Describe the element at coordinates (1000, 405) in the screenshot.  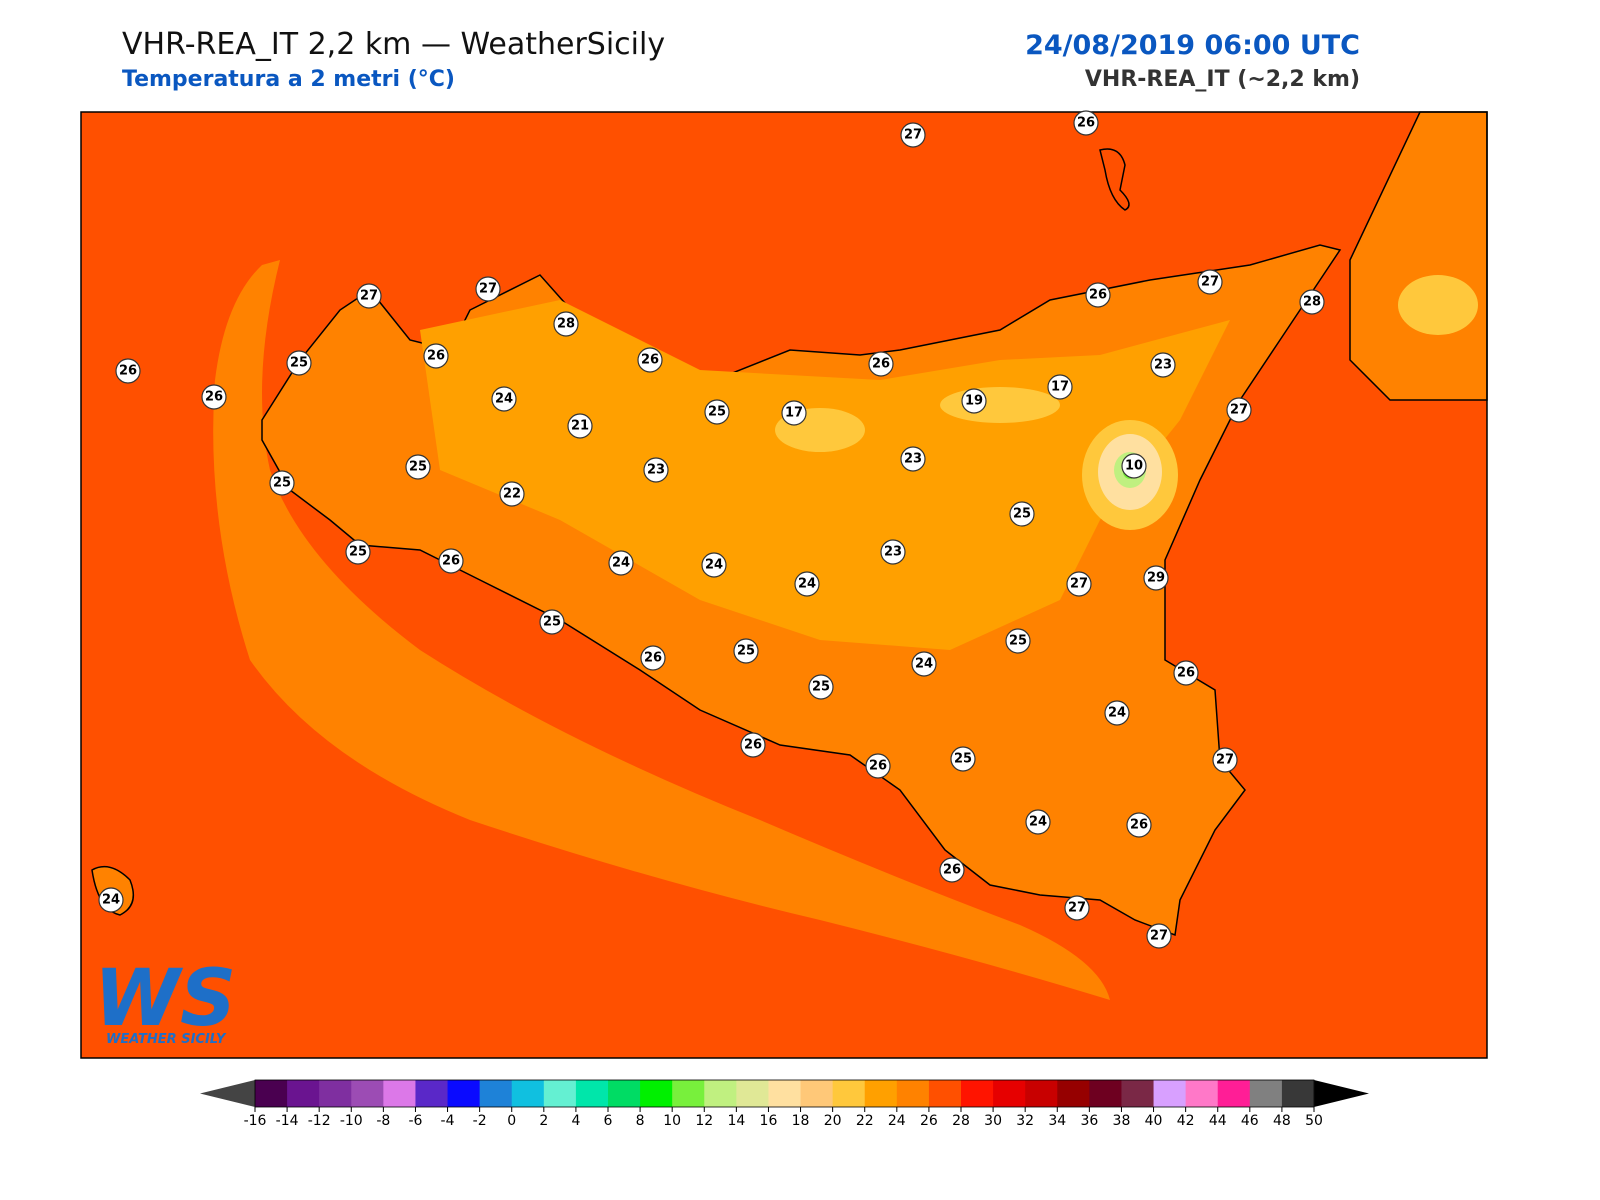
I see `nebrodi-cool` at that location.